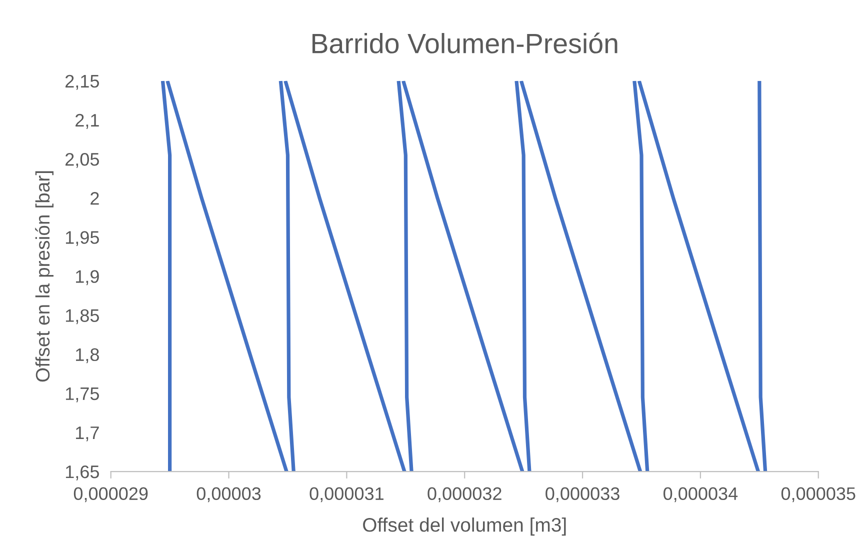 This screenshot has height=558, width=866. Describe the element at coordinates (228, 494) in the screenshot. I see `x-tick-label: 0,00003` at that location.